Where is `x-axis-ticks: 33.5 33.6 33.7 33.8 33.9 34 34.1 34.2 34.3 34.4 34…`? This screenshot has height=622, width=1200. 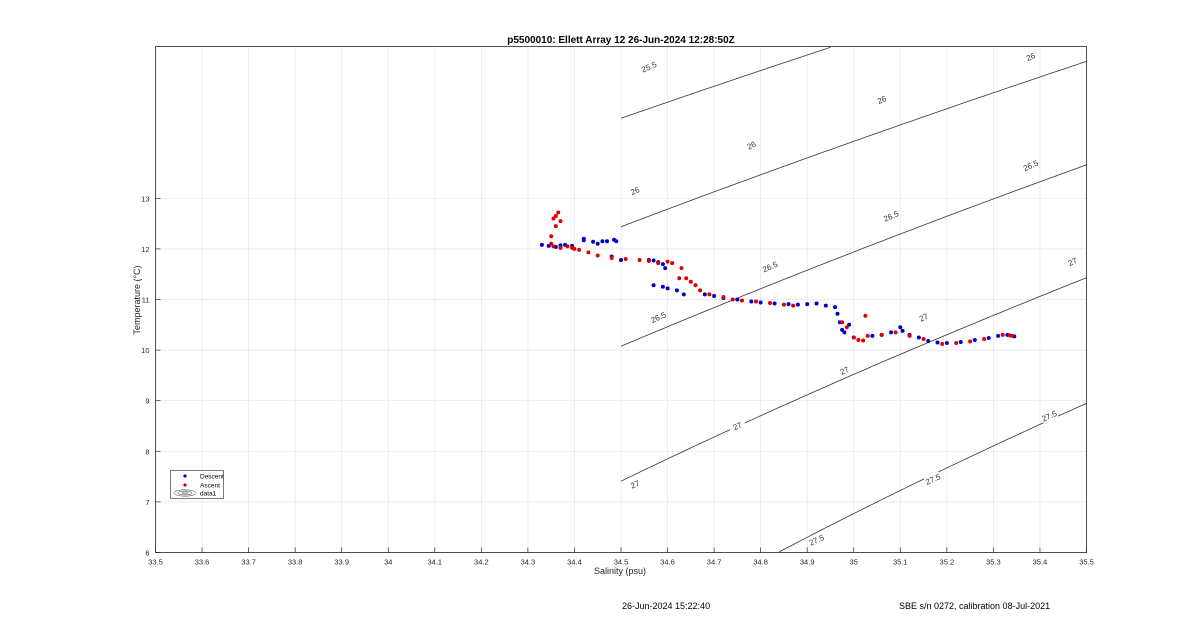 x-axis-ticks: 33.5 33.6 33.7 33.8 33.9 34 34.1 34.2 34.3 34.4 34… is located at coordinates (621, 557).